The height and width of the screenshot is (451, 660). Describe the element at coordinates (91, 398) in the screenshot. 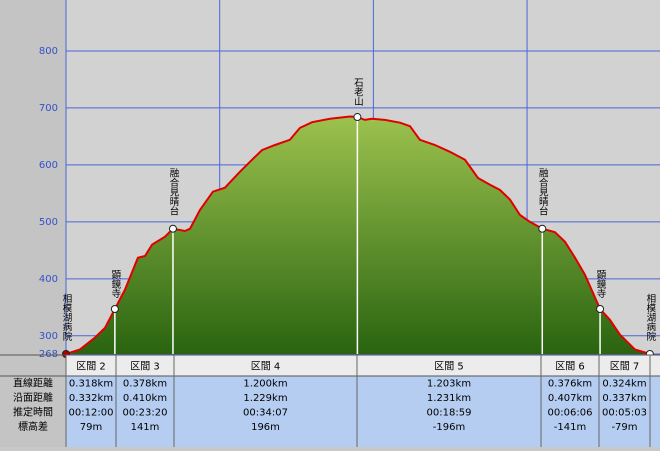

I see `table-cell: 0.332km` at that location.